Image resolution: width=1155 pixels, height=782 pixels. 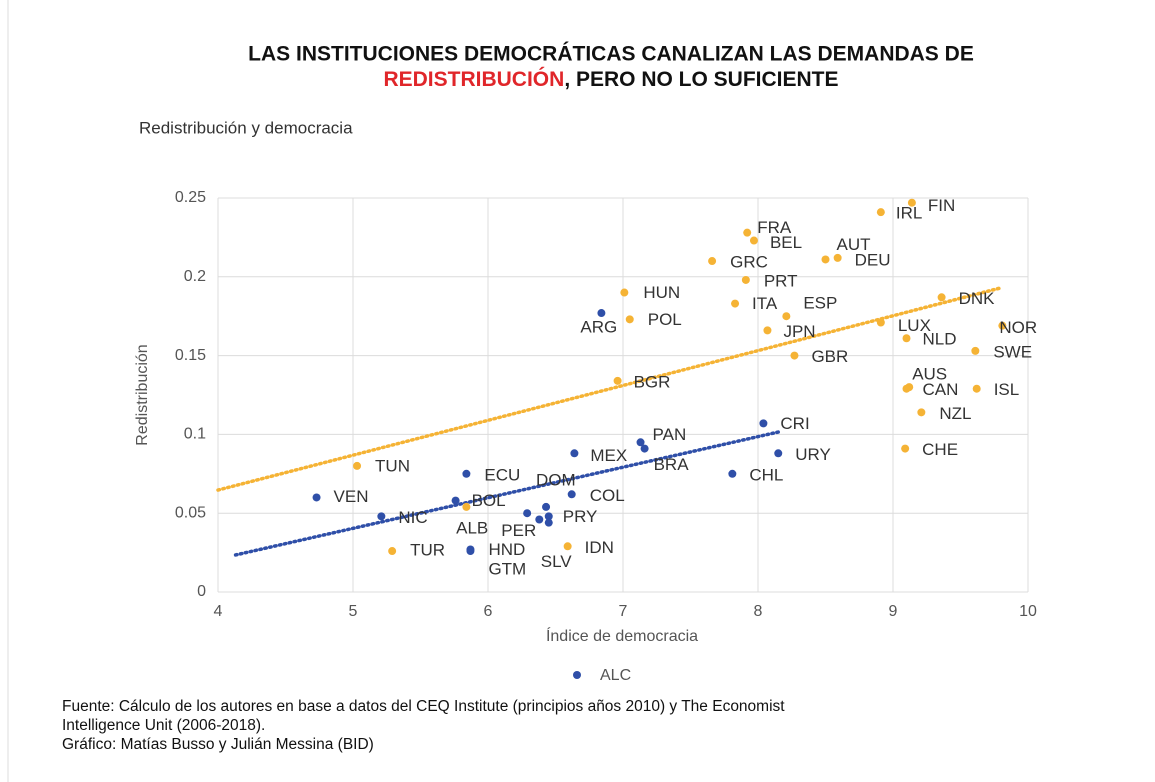 What do you see at coordinates (941, 205) in the screenshot?
I see `point-label: FIN` at bounding box center [941, 205].